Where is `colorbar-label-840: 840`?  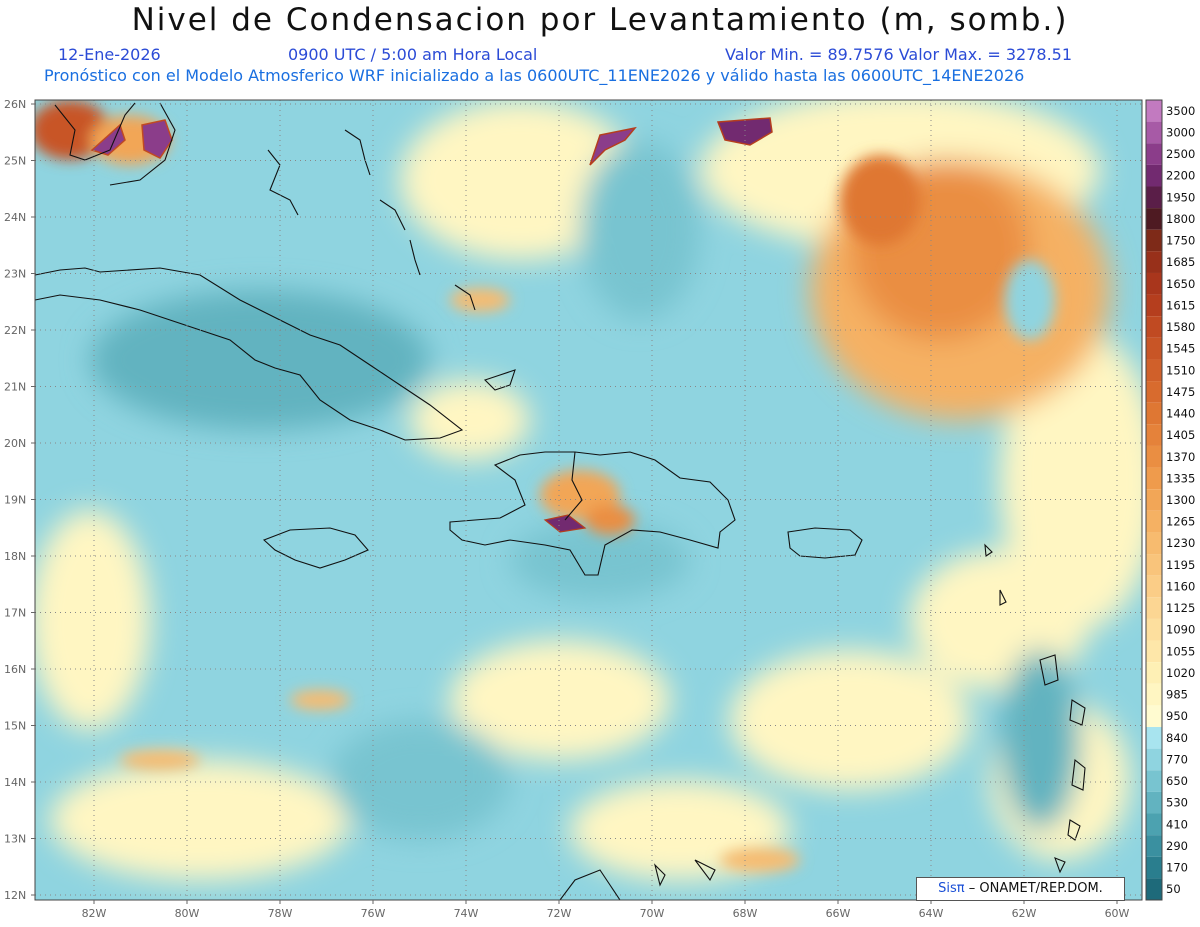
colorbar-label-840: 840 is located at coordinates (1177, 738).